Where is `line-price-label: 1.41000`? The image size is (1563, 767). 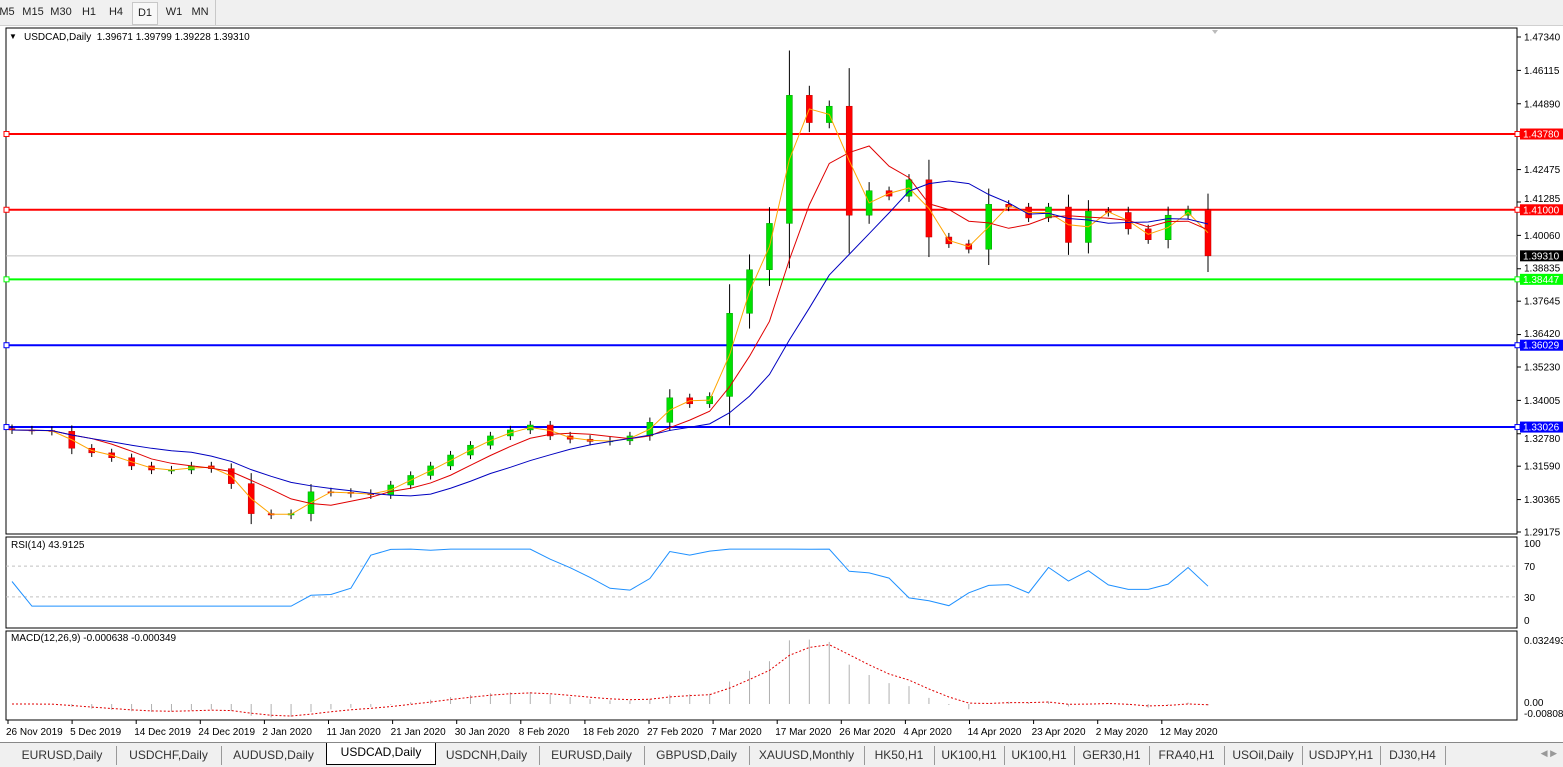
line-price-label: 1.41000 is located at coordinates (1541, 210).